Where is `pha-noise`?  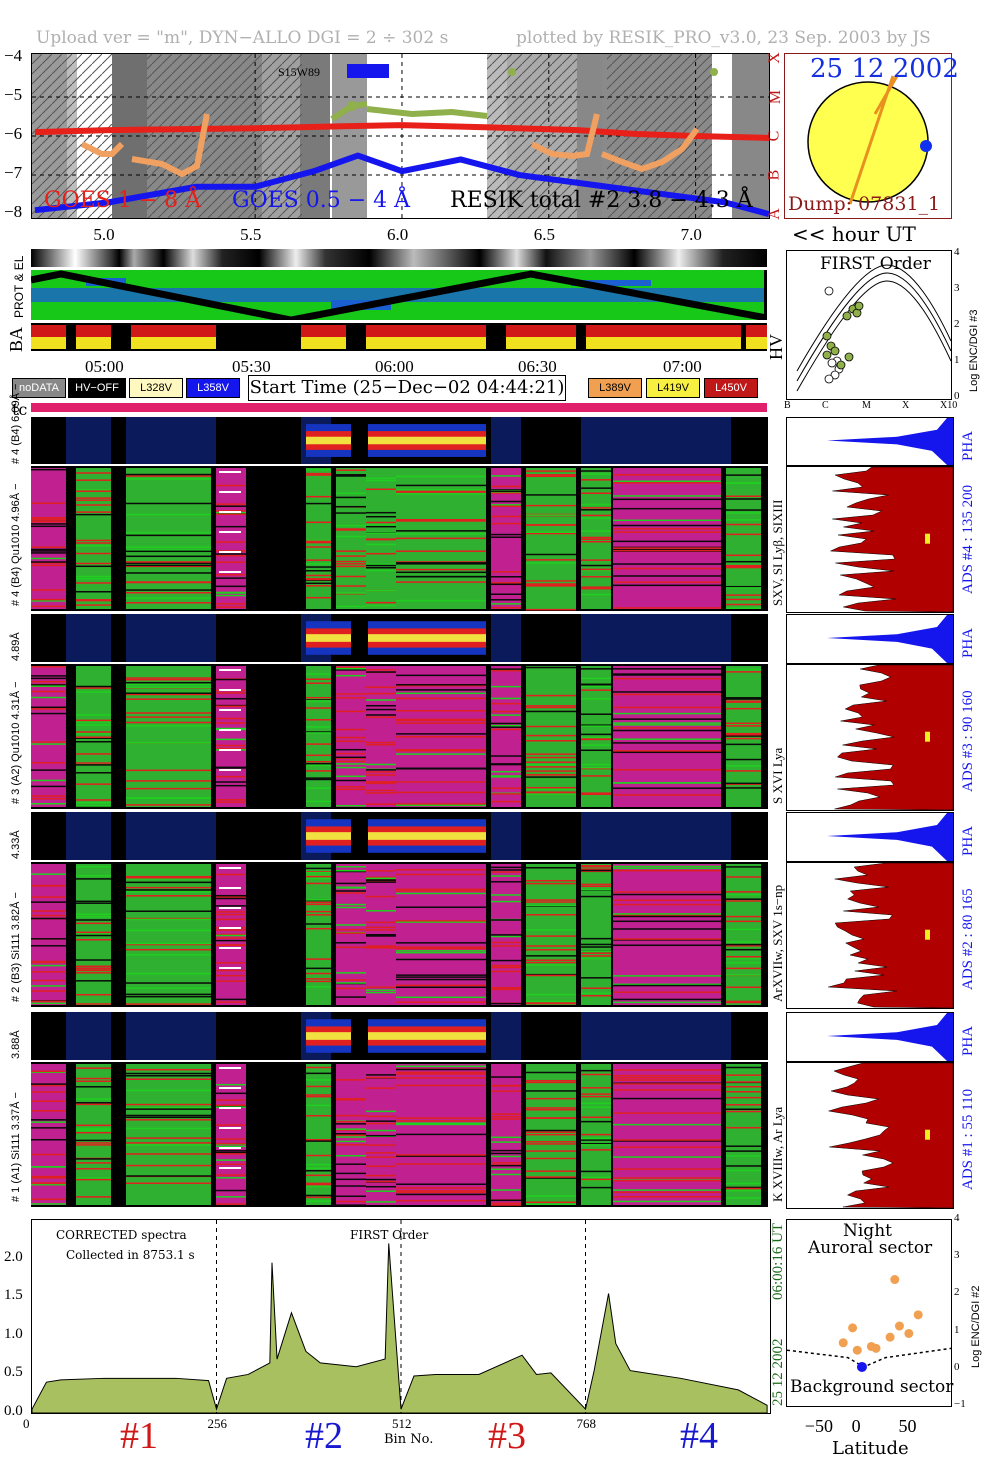 pha-noise is located at coordinates (656, 638).